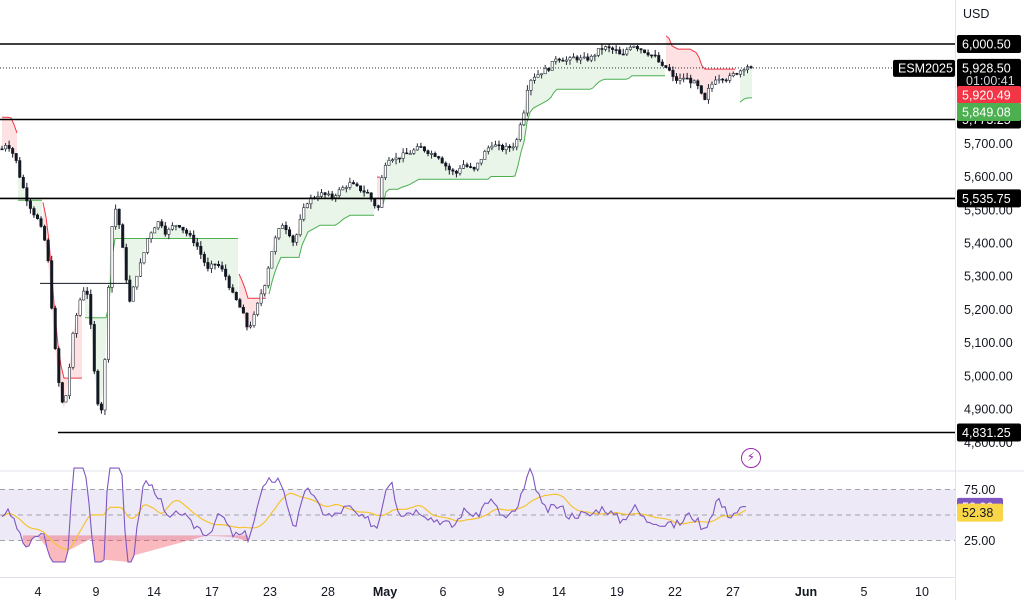 The height and width of the screenshot is (600, 1024). I want to click on lightning-button: ⚡, so click(751, 458).